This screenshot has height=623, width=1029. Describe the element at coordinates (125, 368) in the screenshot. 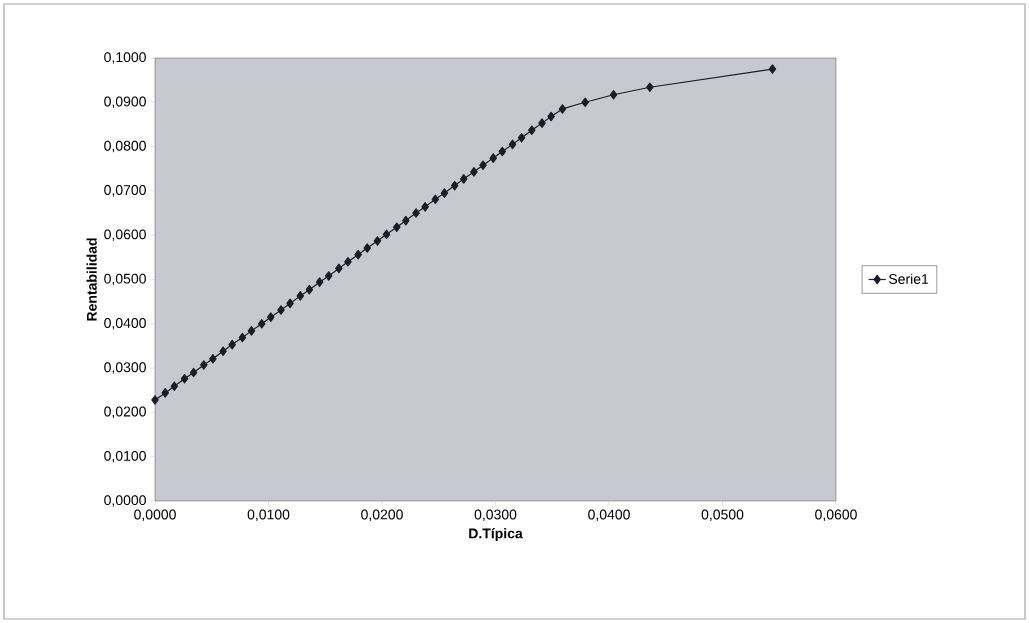

I see `y-tick-label: 0,0300` at that location.